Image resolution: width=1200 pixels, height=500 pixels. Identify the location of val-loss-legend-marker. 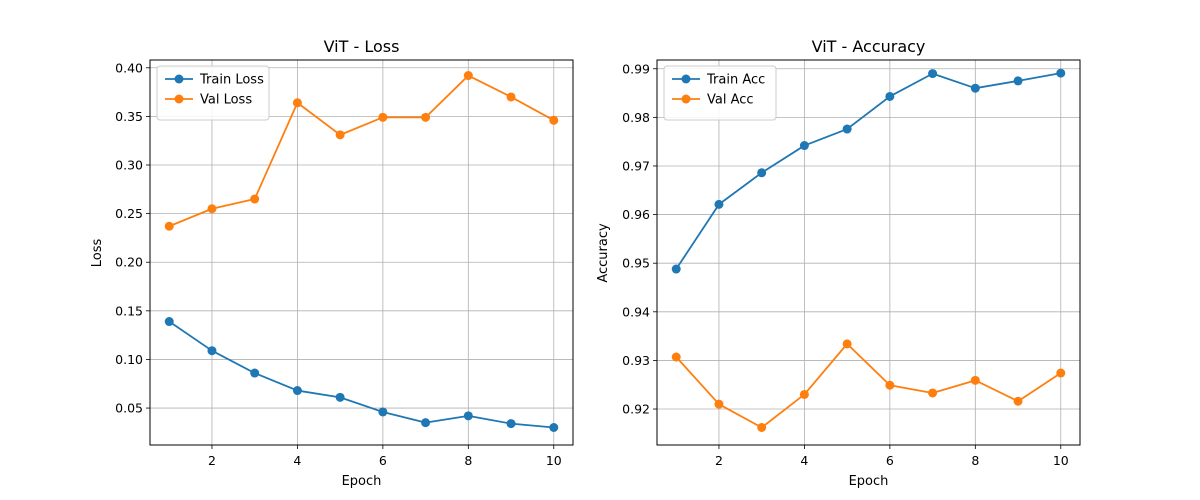
(179, 99).